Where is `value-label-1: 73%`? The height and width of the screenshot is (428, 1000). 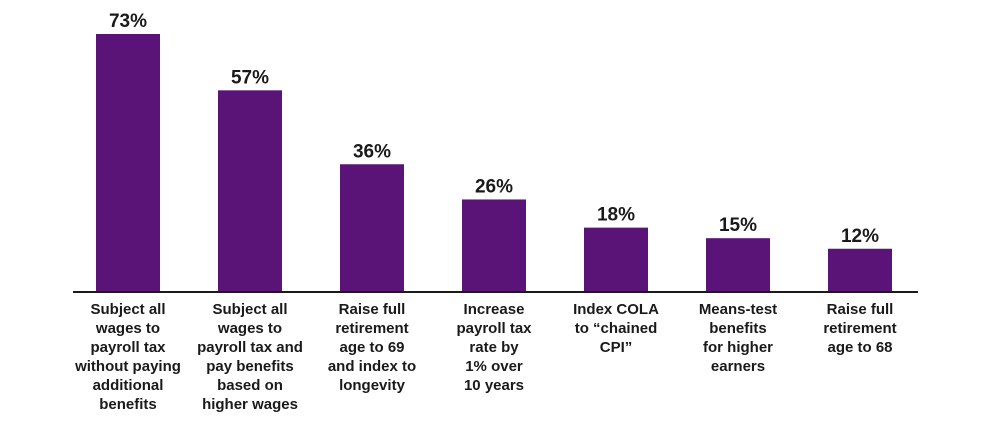 value-label-1: 73% is located at coordinates (128, 21).